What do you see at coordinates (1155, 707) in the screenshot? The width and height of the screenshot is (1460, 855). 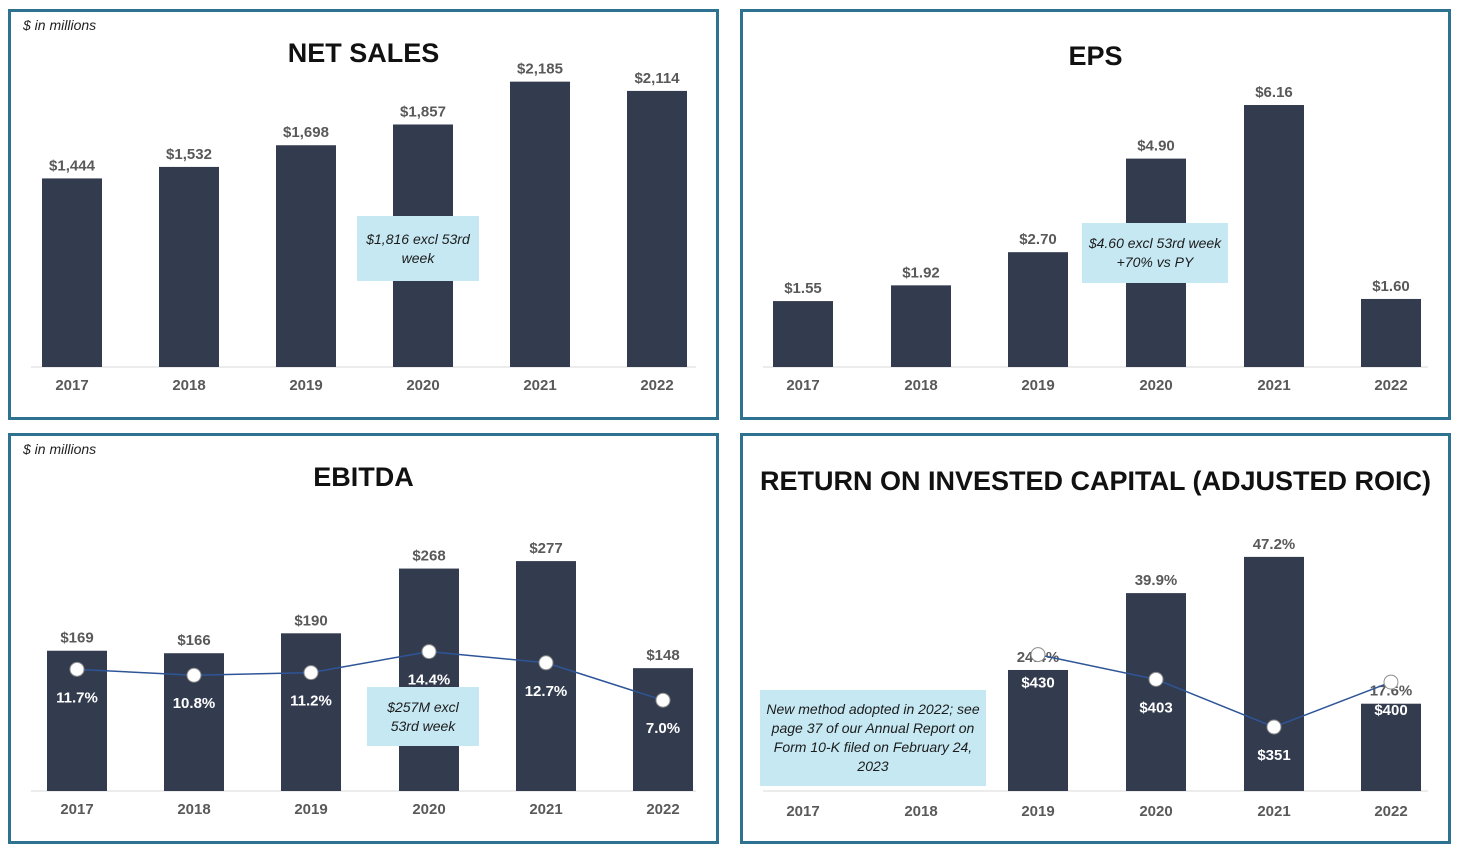 I see `line-point-label: $403` at bounding box center [1155, 707].